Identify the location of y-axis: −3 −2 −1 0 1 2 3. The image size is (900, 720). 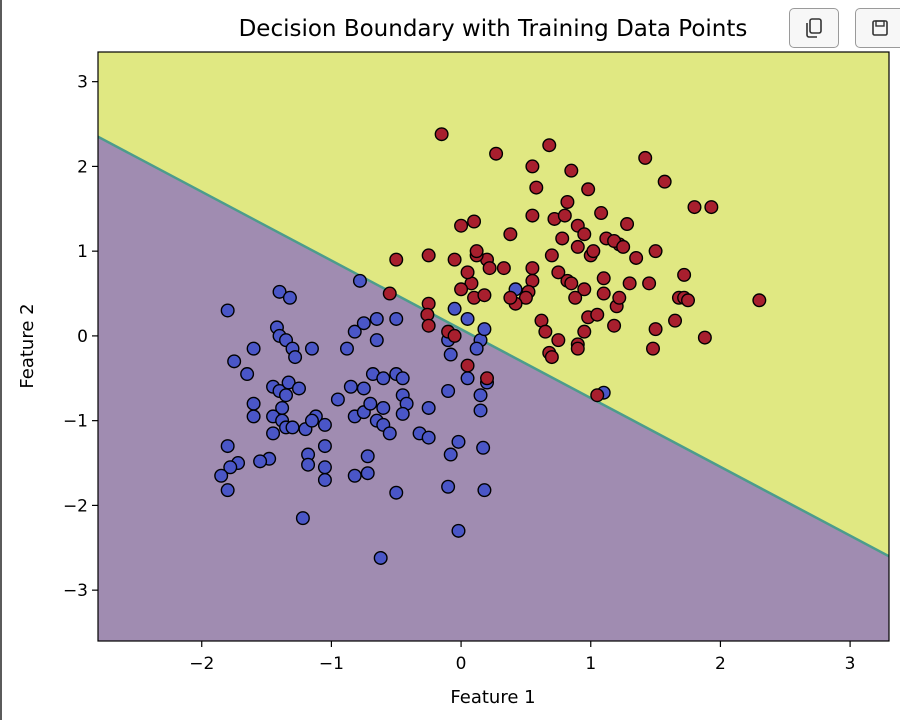
(80, 337).